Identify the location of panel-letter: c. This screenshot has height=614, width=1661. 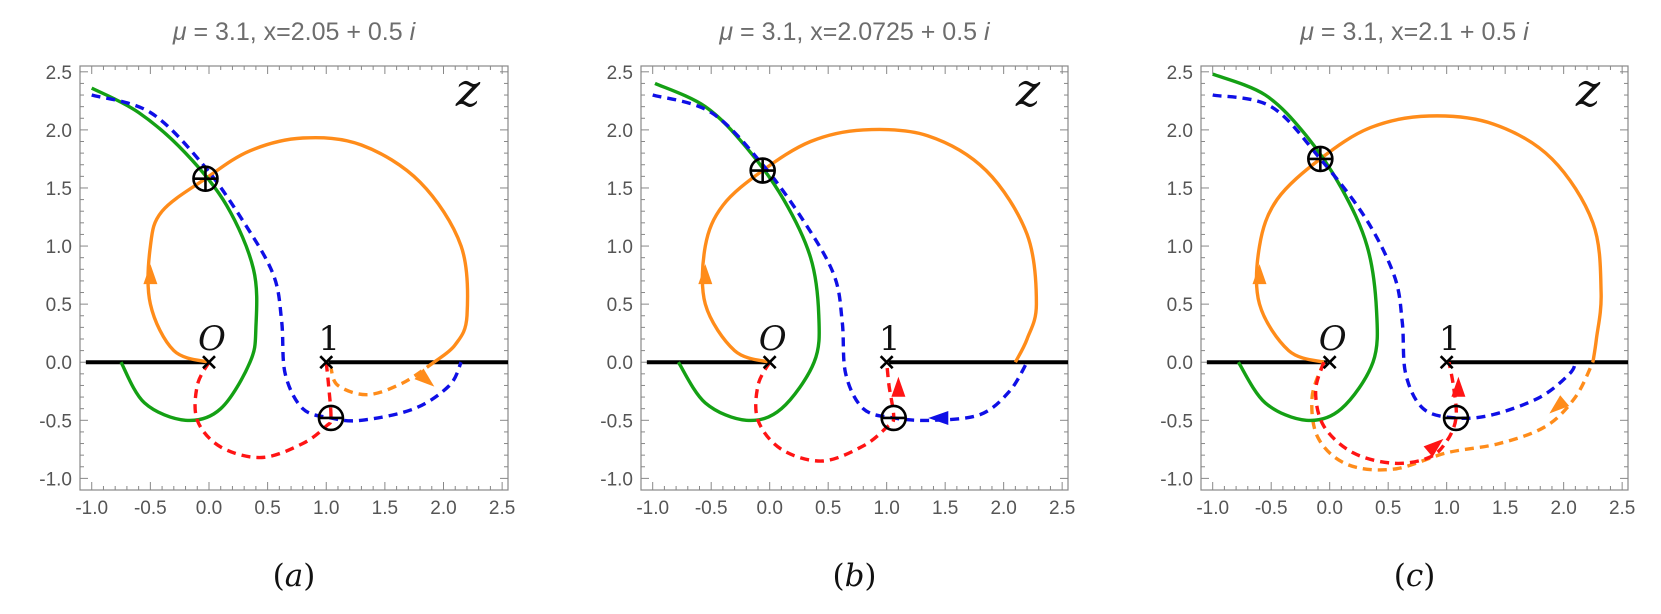
(1414, 576).